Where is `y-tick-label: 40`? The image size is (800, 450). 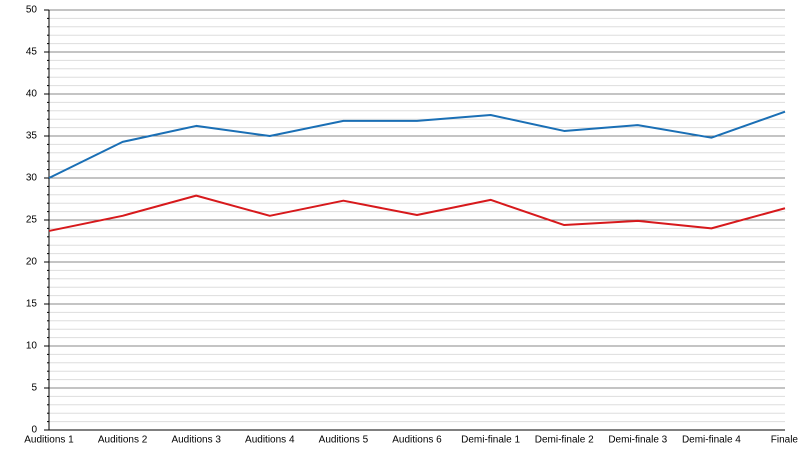 y-tick-label: 40 is located at coordinates (32, 94).